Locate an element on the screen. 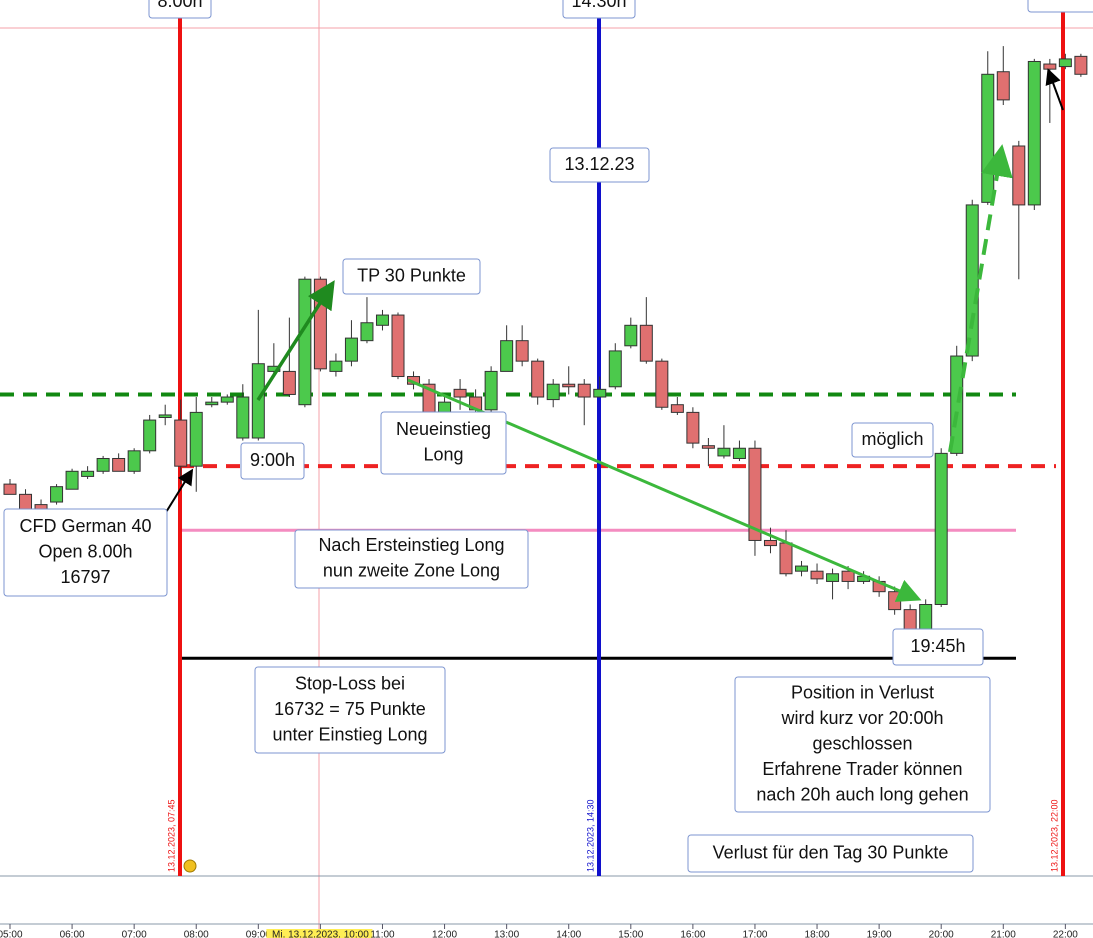  x-tick-label: 13:00 is located at coordinates (506, 934).